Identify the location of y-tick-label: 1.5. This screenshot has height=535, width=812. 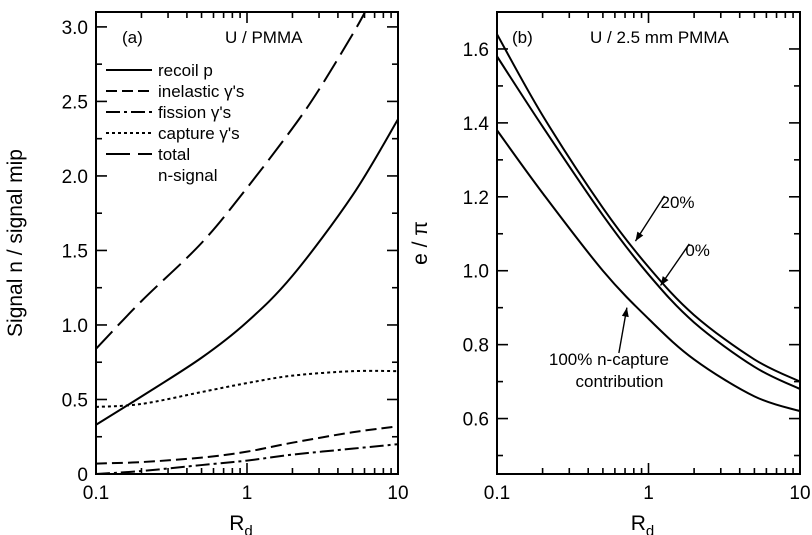
(75, 251).